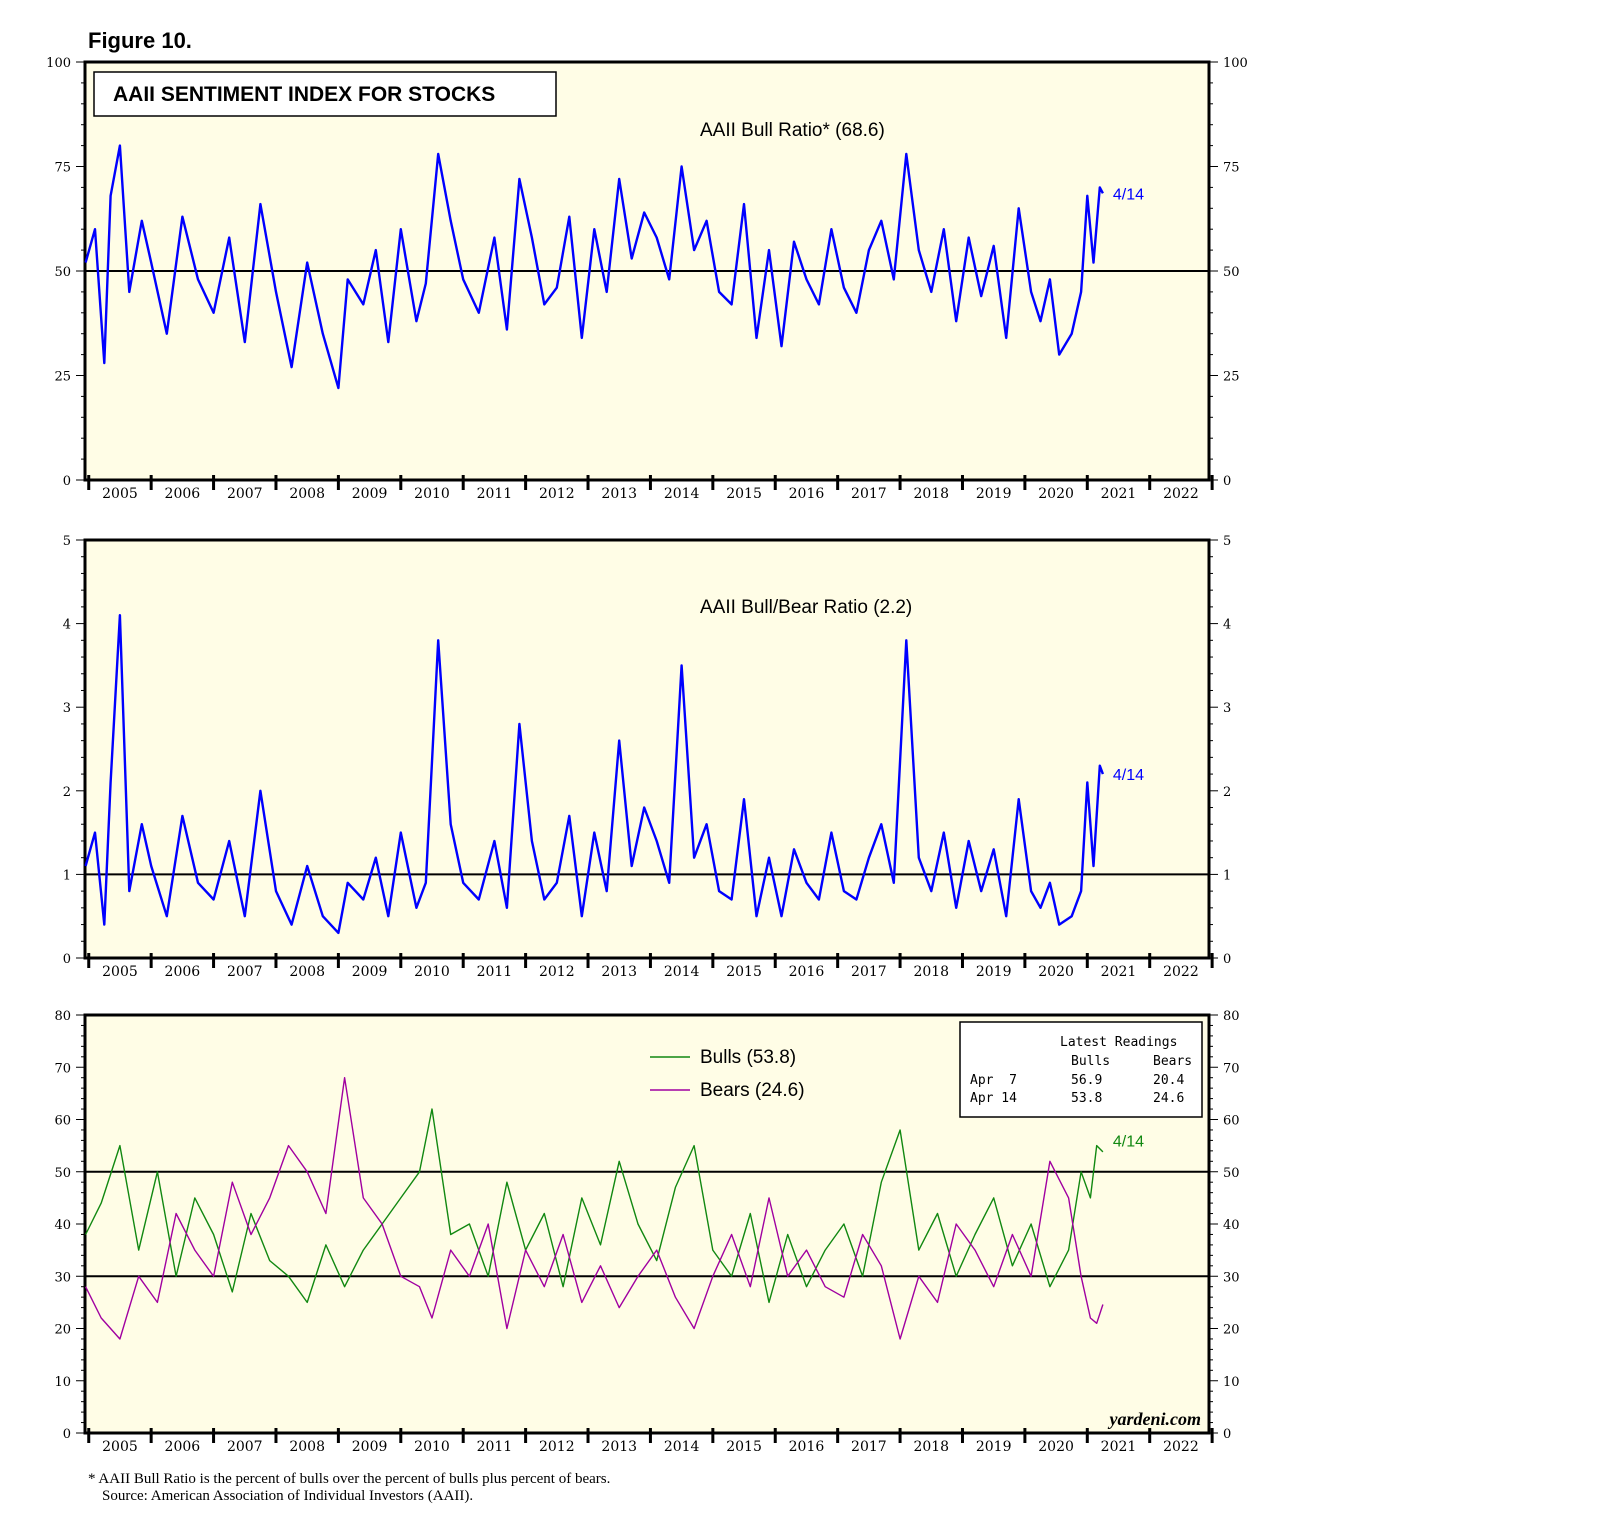 The height and width of the screenshot is (1535, 1610). I want to click on y-tick-label: 2, so click(1227, 792).